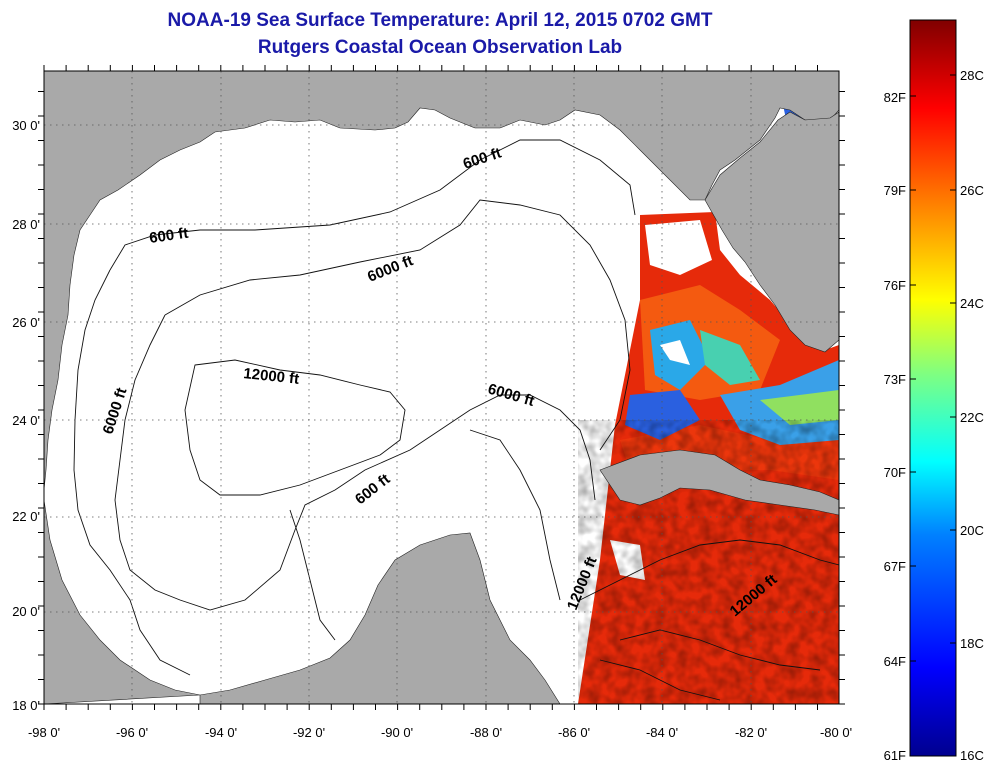 Image resolution: width=992 pixels, height=770 pixels. What do you see at coordinates (132, 732) in the screenshot?
I see `lon-tick-label: -96 0'` at bounding box center [132, 732].